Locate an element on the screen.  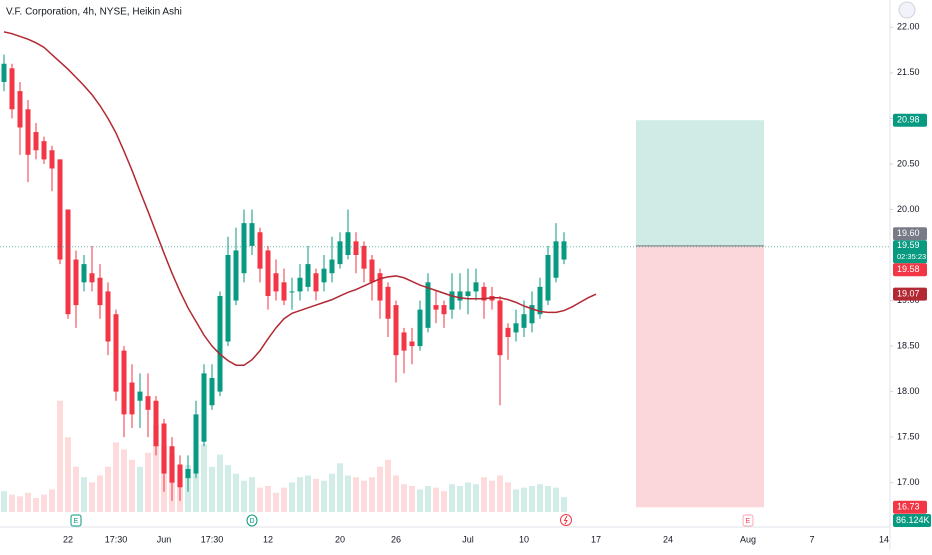
y-tick-label: 21.50 is located at coordinates (908, 72).